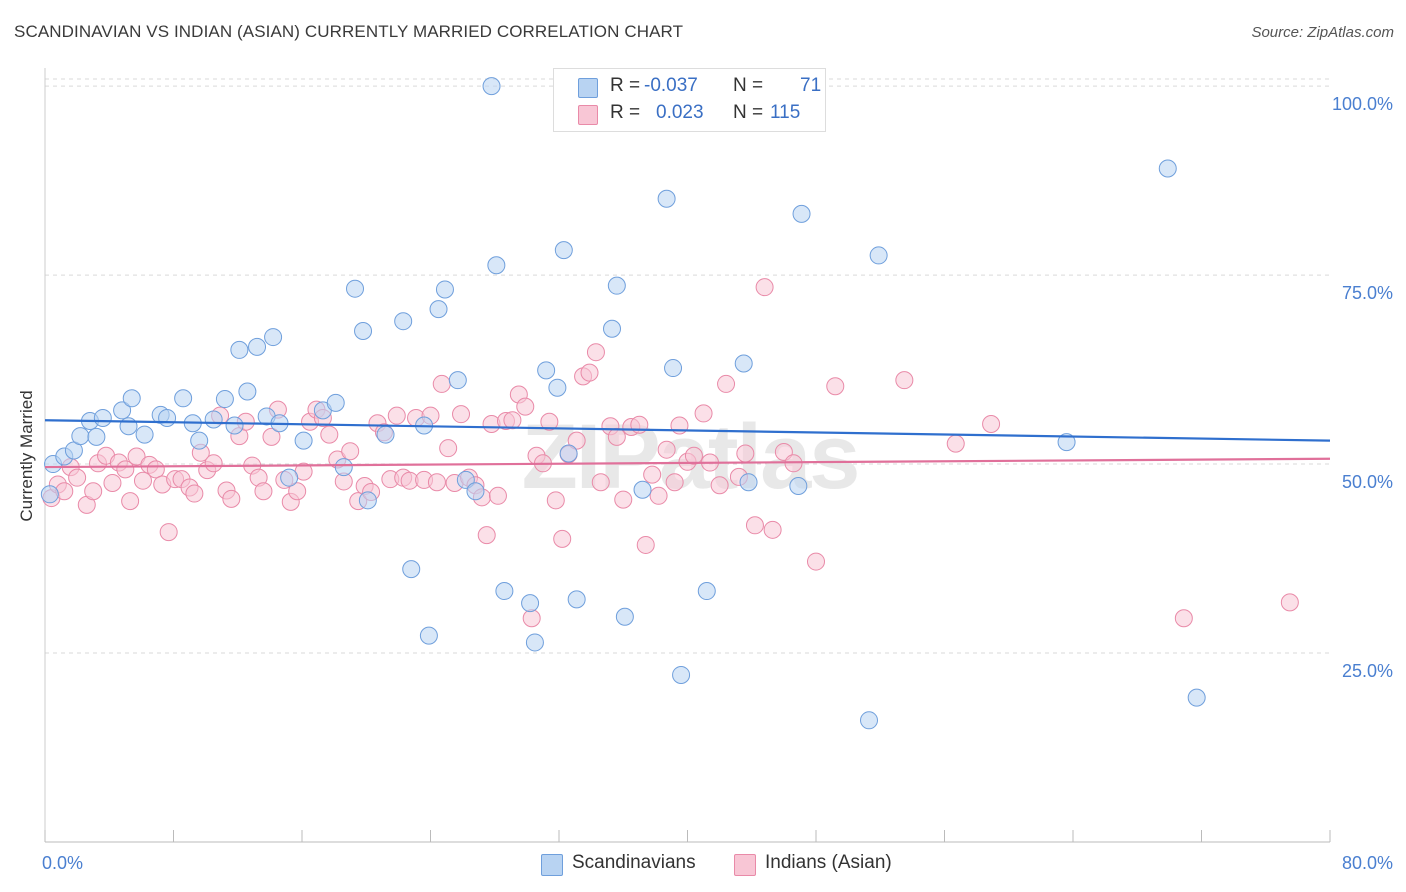  What do you see at coordinates (828, 862) in the screenshot?
I see `legend-label: Indians (Asian)` at bounding box center [828, 862].